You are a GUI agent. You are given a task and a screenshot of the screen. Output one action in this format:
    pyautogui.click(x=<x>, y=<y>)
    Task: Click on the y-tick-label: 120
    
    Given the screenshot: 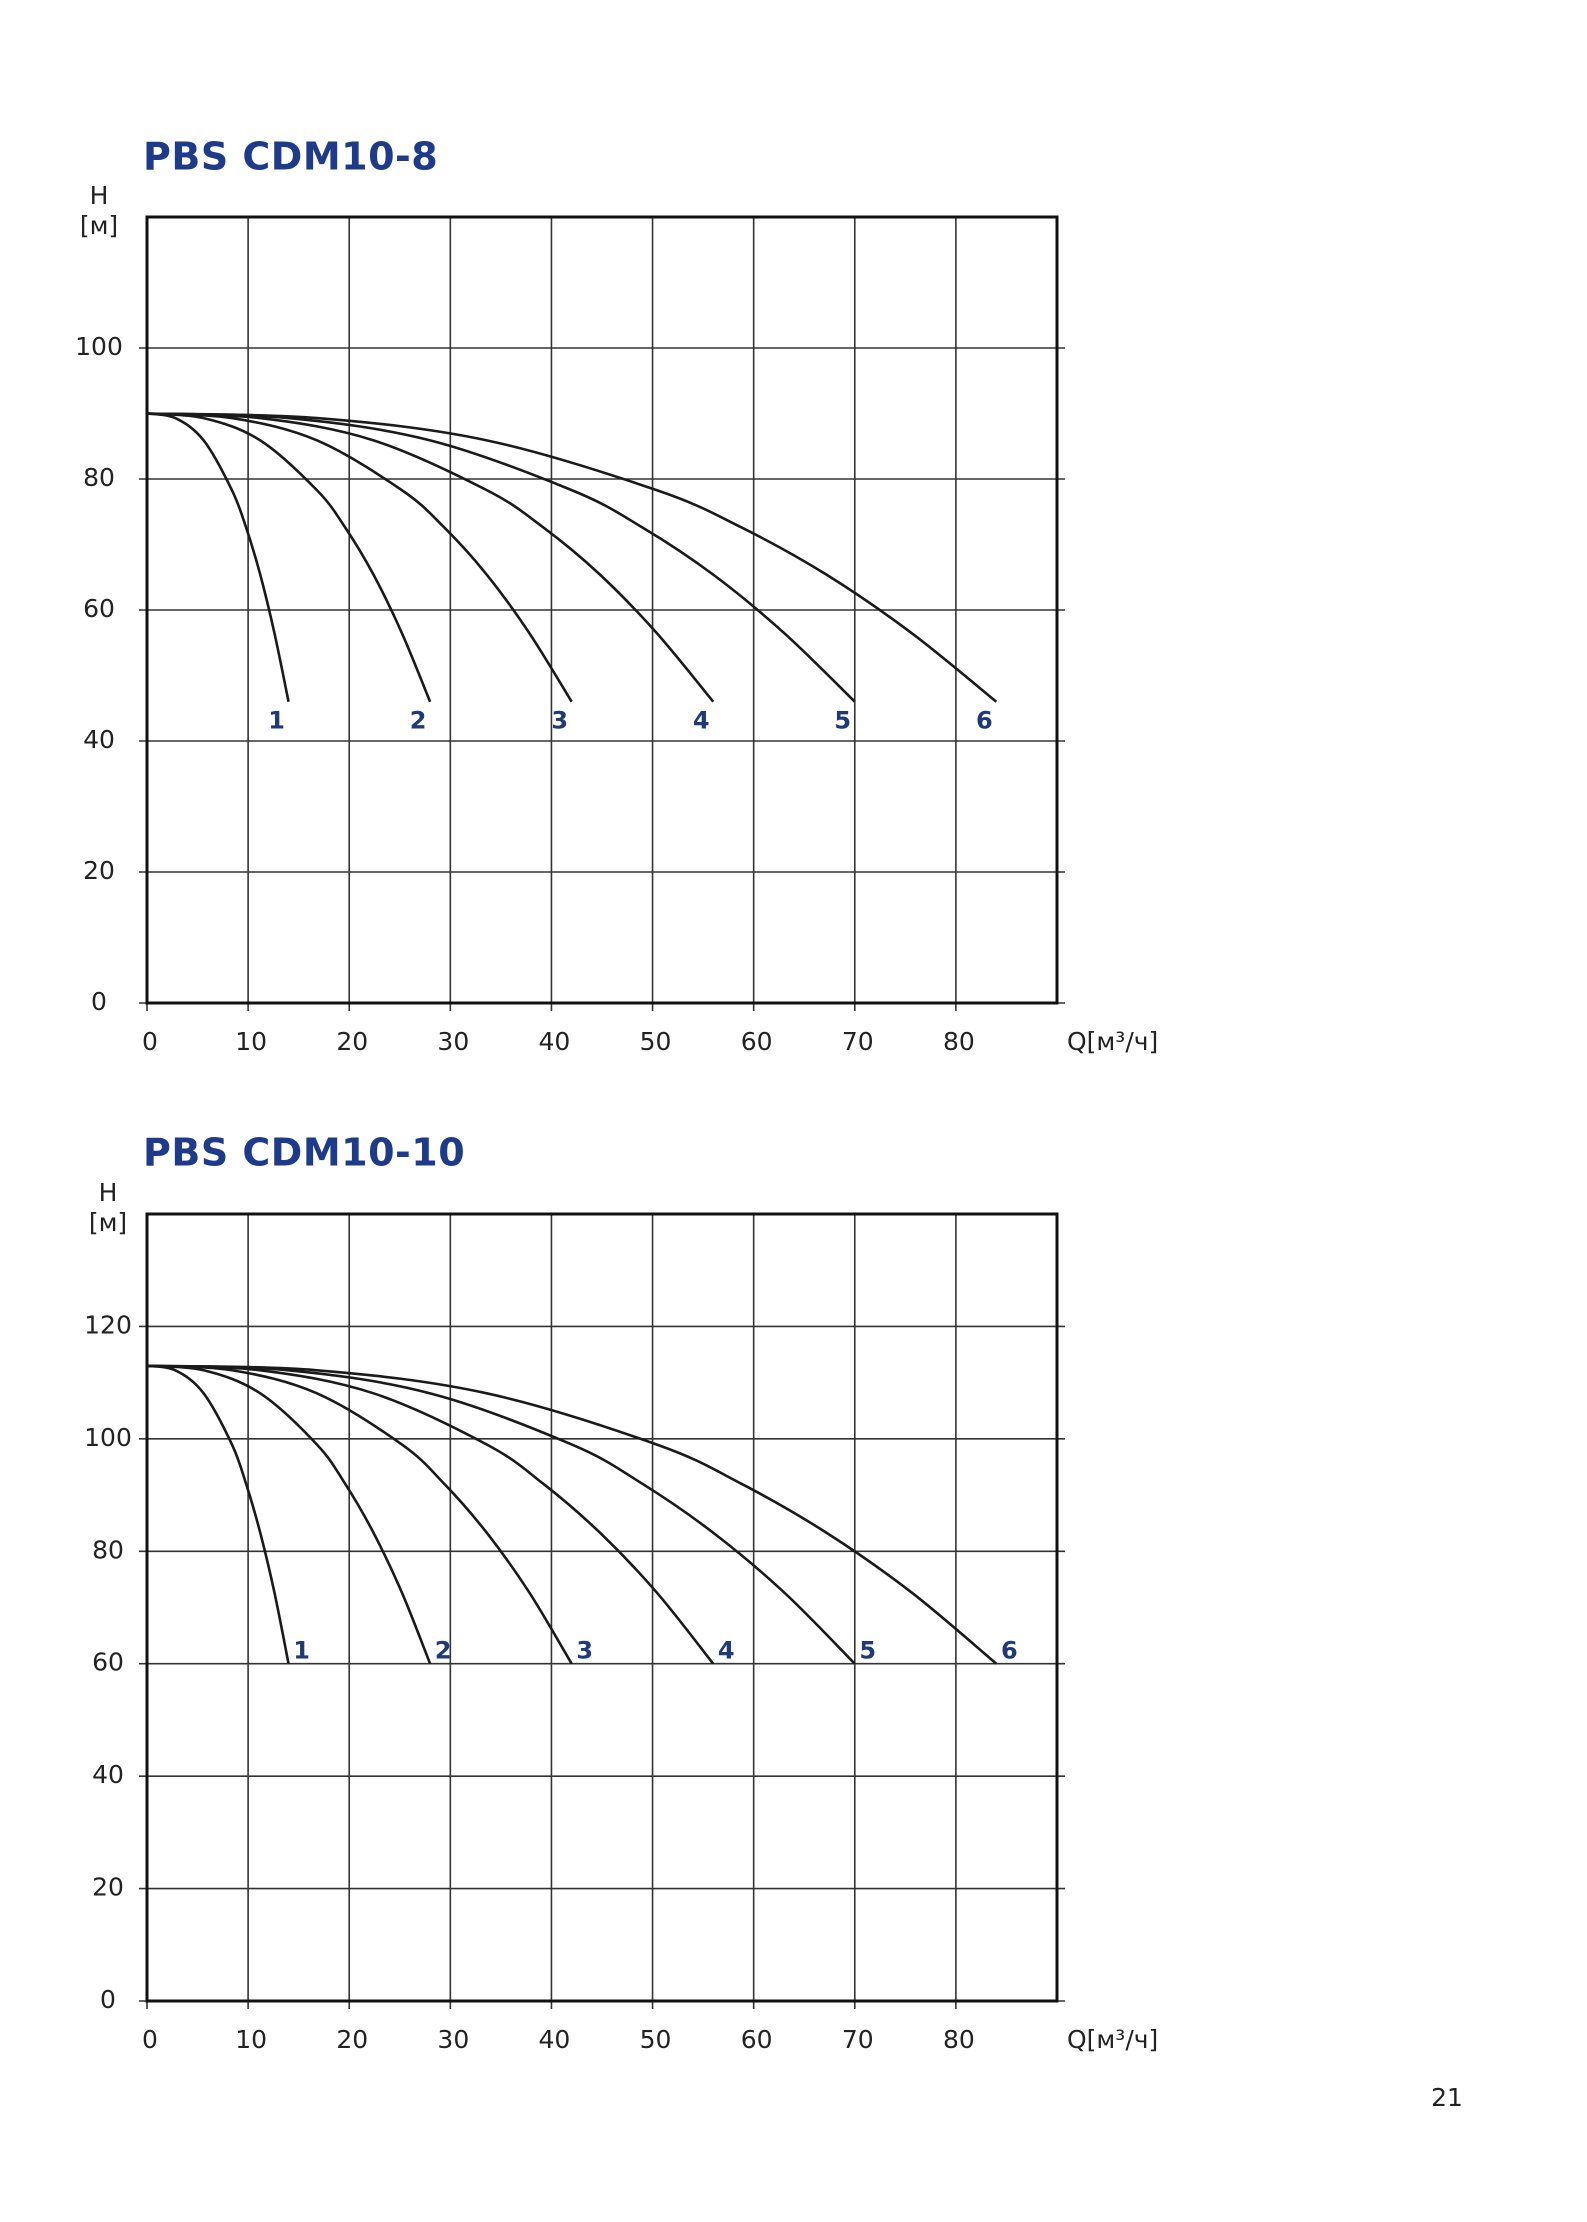 What is the action you would take?
    pyautogui.click(x=108, y=1324)
    